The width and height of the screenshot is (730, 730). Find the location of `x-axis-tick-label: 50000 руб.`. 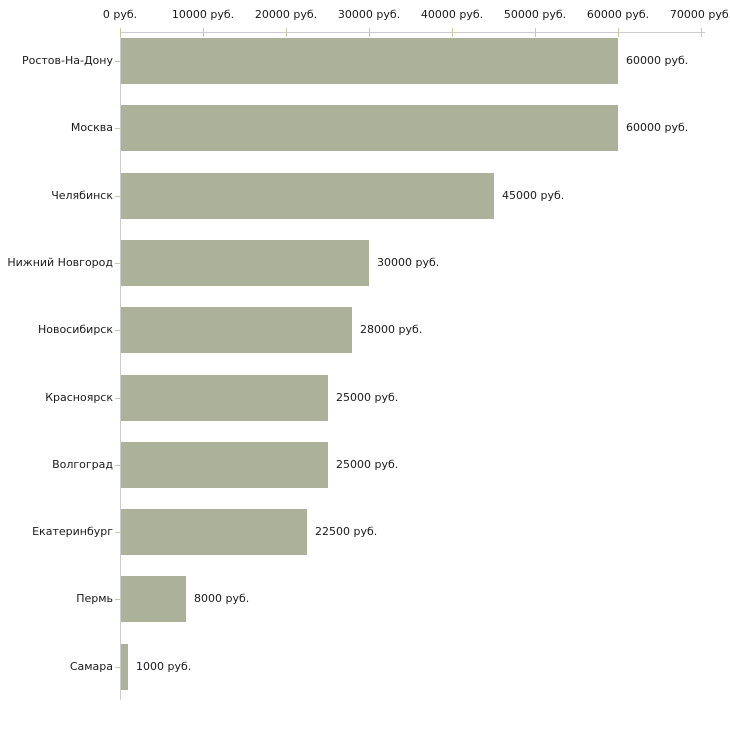

x-axis-tick-label: 50000 руб. is located at coordinates (535, 14).